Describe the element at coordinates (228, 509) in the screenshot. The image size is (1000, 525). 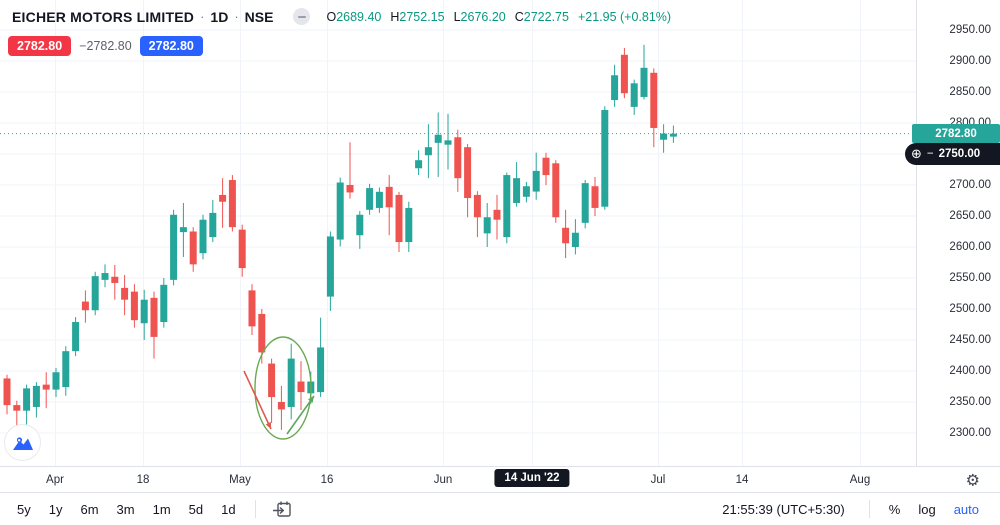
I see `range-button-1d: 1d` at that location.